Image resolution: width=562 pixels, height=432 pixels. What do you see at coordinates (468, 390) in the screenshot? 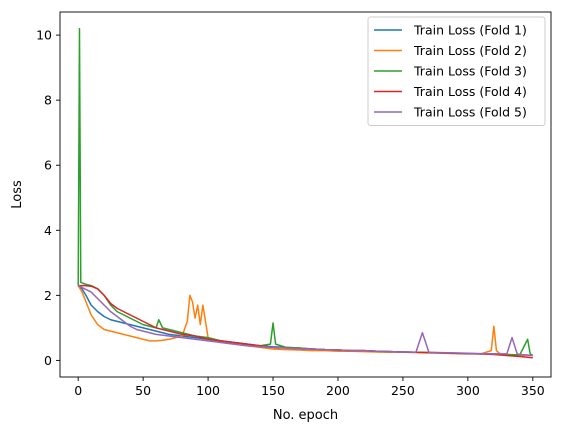
I see `x-tick-label: 300` at bounding box center [468, 390].